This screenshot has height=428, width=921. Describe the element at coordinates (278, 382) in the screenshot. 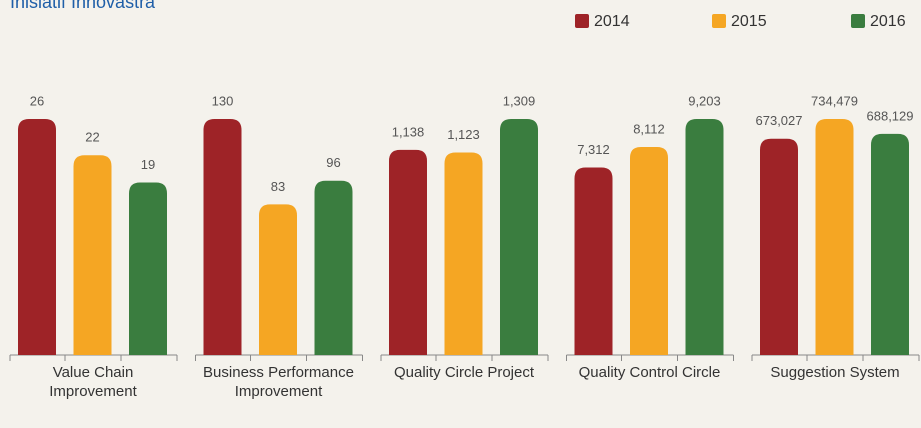

I see `category-label: Business Performance Improvement` at that location.